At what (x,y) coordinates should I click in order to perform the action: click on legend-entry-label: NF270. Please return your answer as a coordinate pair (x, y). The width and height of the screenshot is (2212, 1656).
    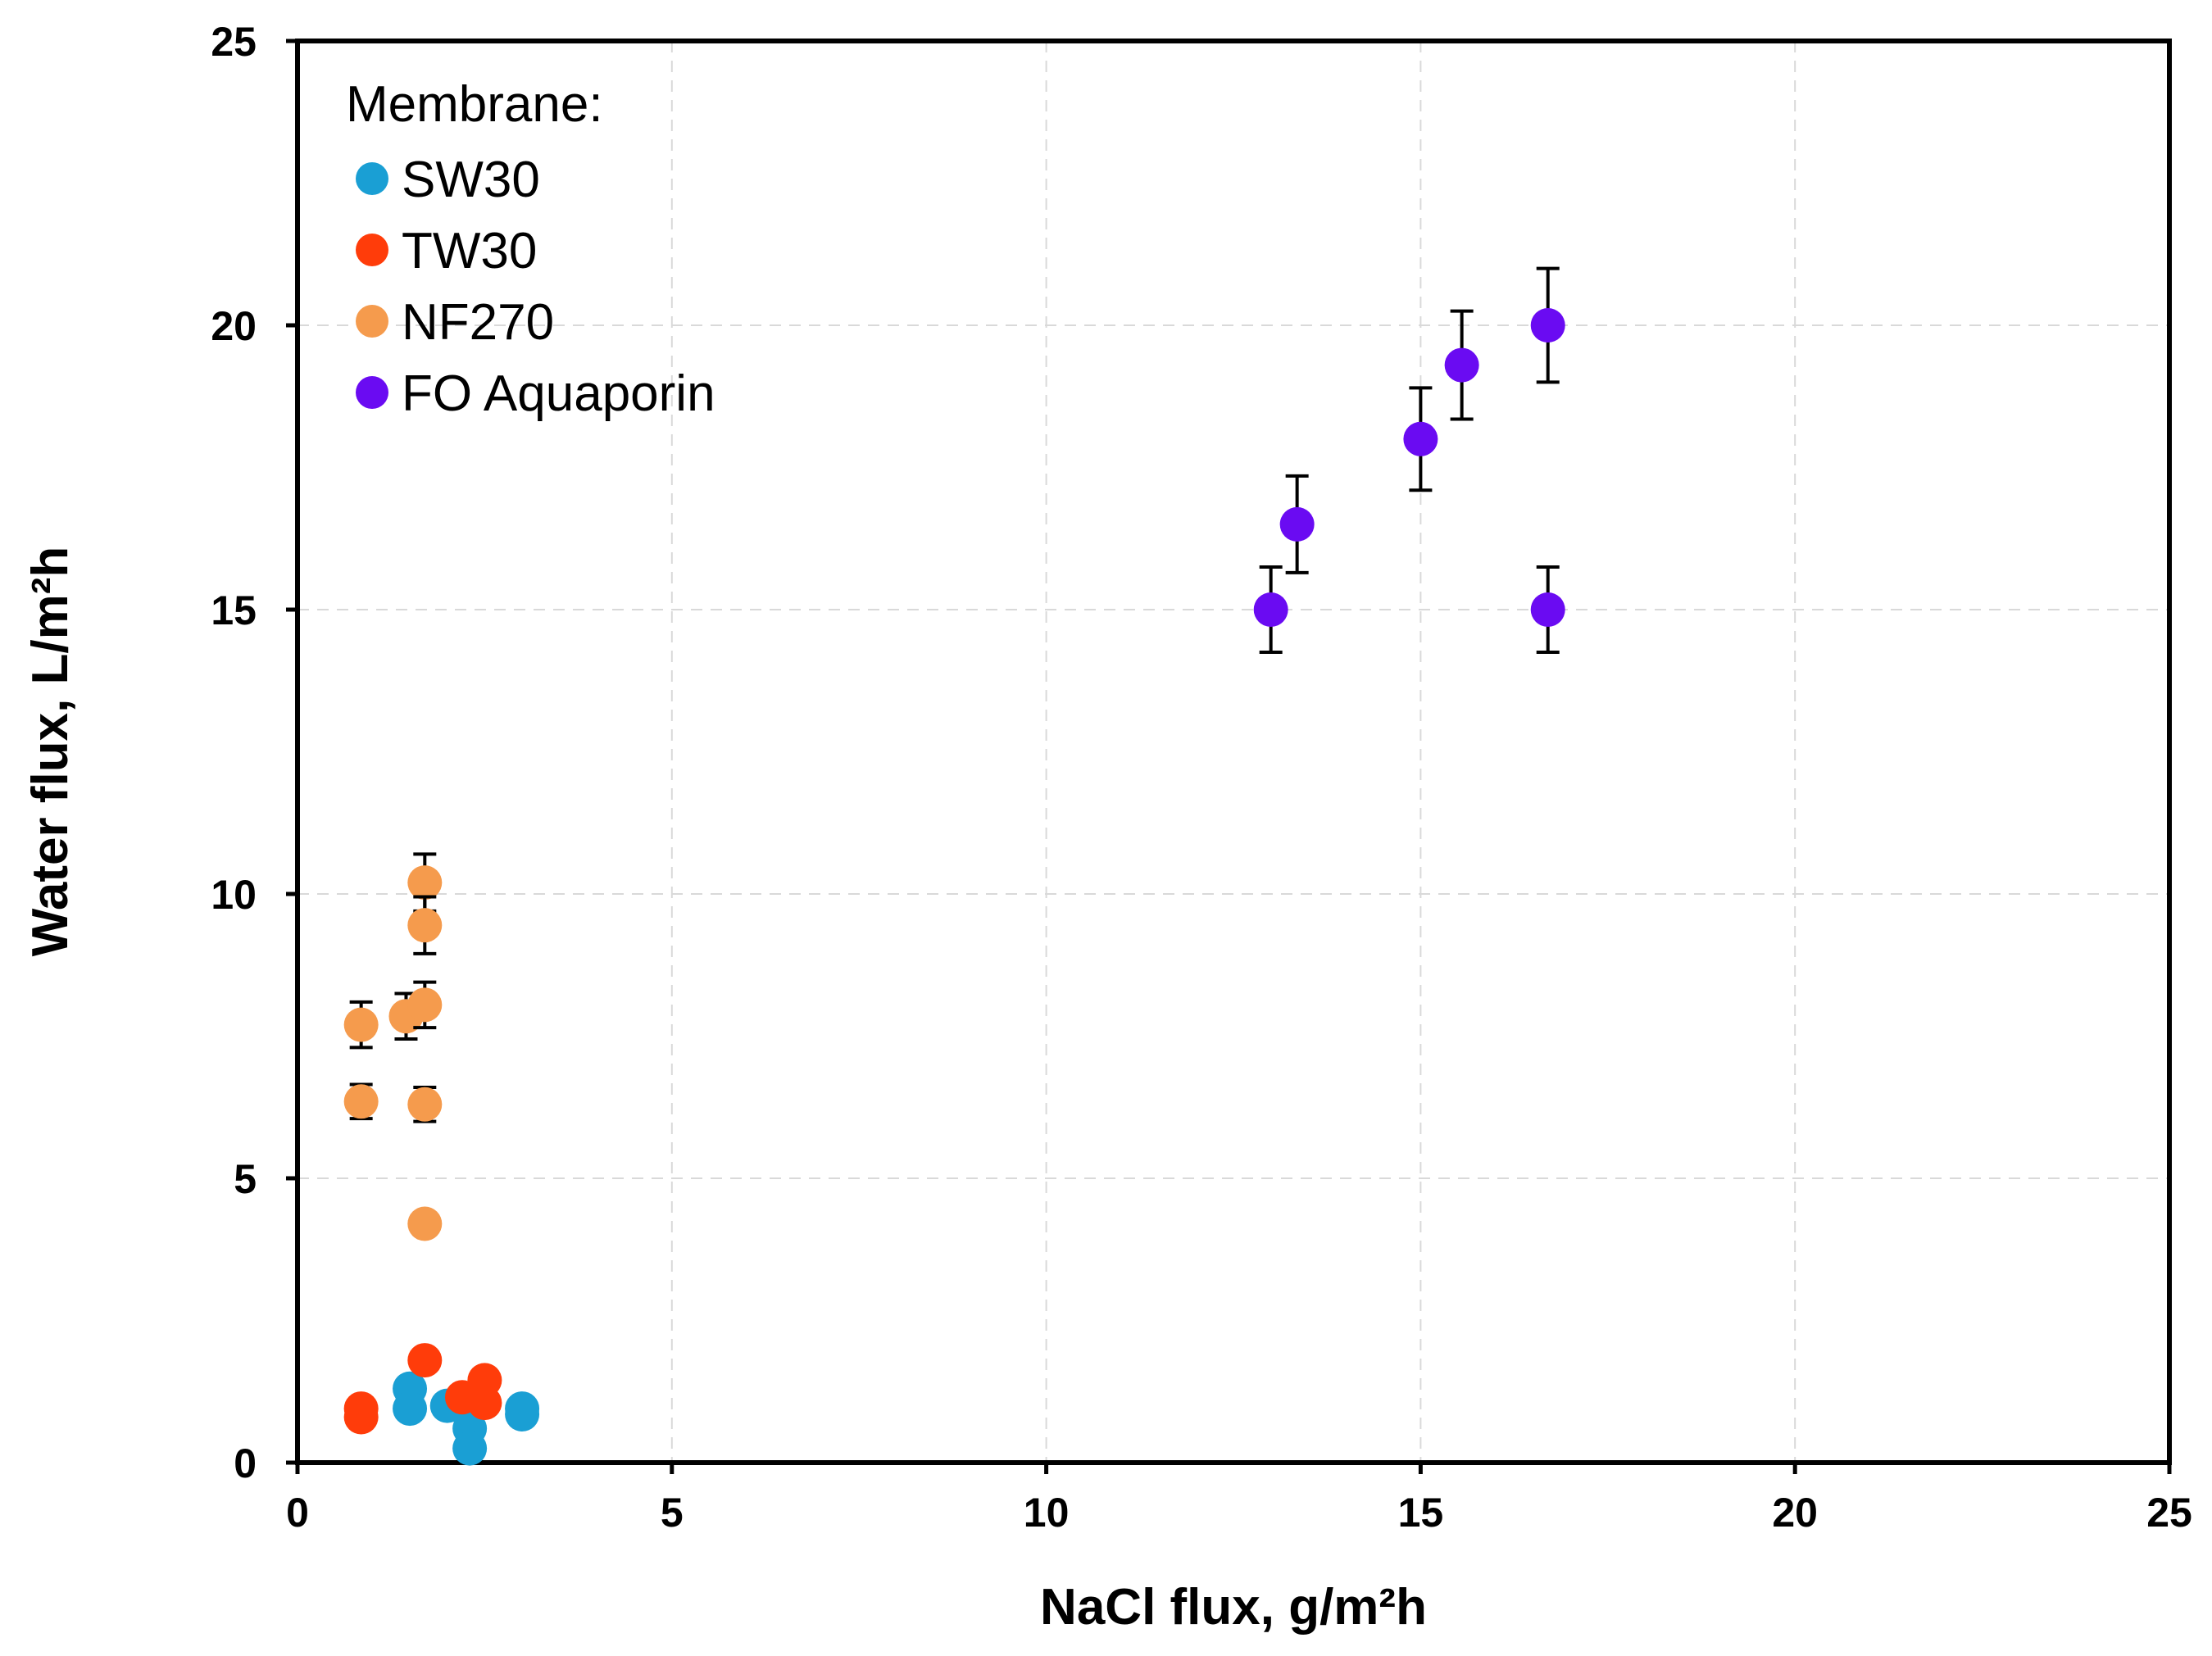
    Looking at the image, I should click on (478, 322).